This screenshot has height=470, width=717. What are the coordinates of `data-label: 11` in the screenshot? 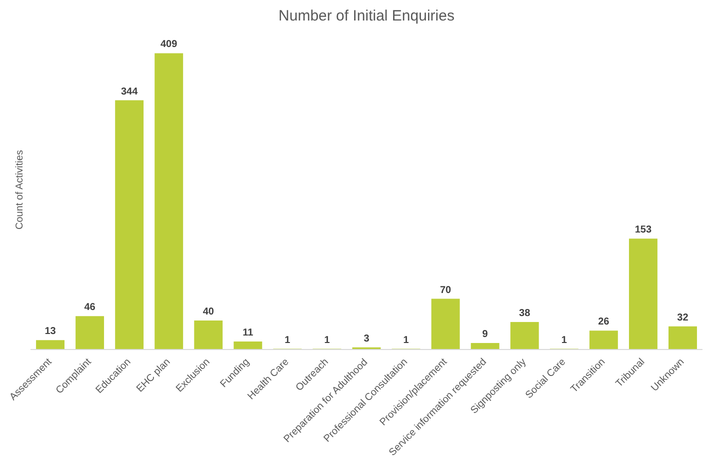 It's located at (248, 333).